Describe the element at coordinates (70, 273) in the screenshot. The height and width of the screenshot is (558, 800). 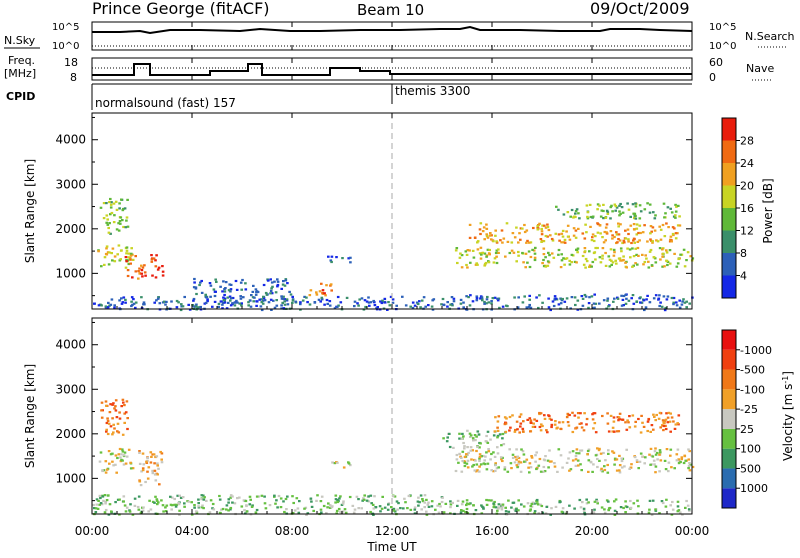
I see `power-ytick-label: 1000` at that location.